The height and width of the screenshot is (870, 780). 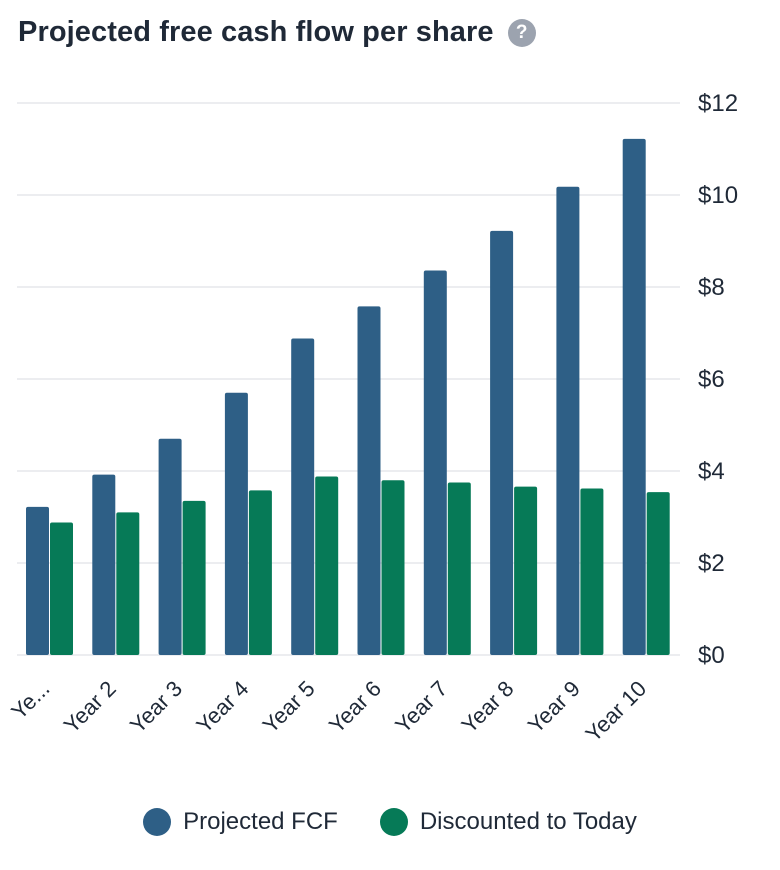 What do you see at coordinates (90, 707) in the screenshot?
I see `x-tick-label: Year 2` at bounding box center [90, 707].